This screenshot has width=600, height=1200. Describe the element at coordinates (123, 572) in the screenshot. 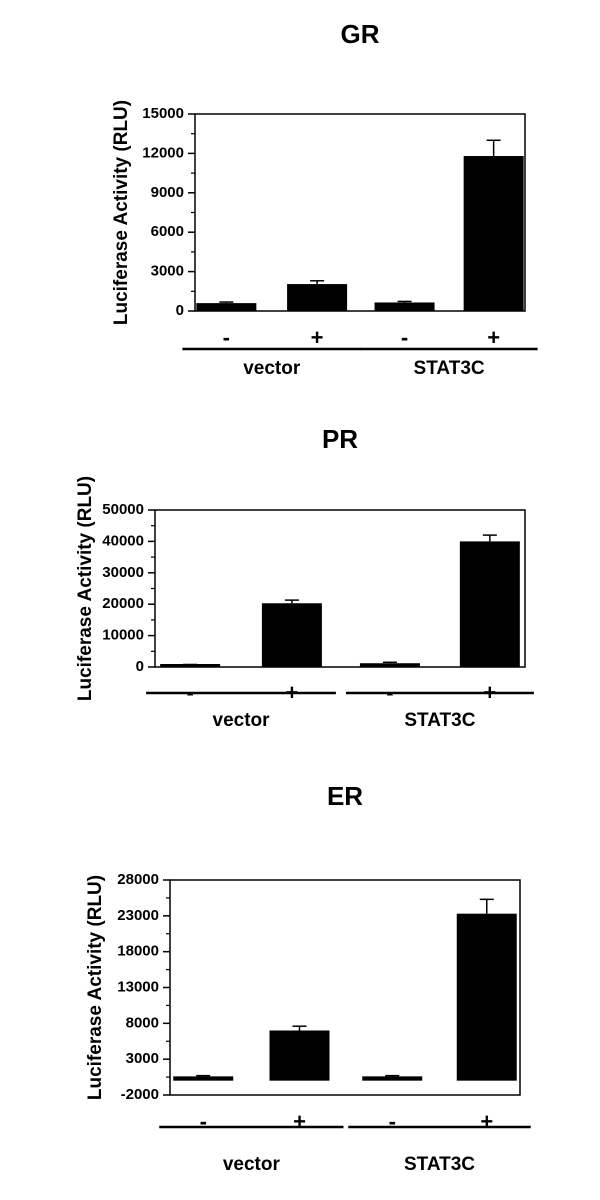

I see `y-tick-label: 30000` at that location.